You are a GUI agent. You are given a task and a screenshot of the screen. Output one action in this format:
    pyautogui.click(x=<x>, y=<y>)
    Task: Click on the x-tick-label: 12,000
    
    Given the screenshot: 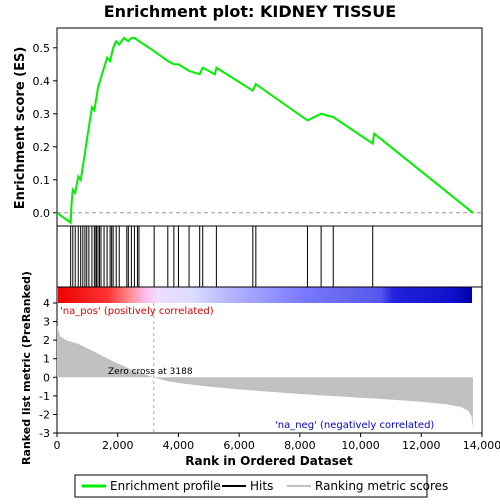 What is the action you would take?
    pyautogui.click(x=421, y=445)
    